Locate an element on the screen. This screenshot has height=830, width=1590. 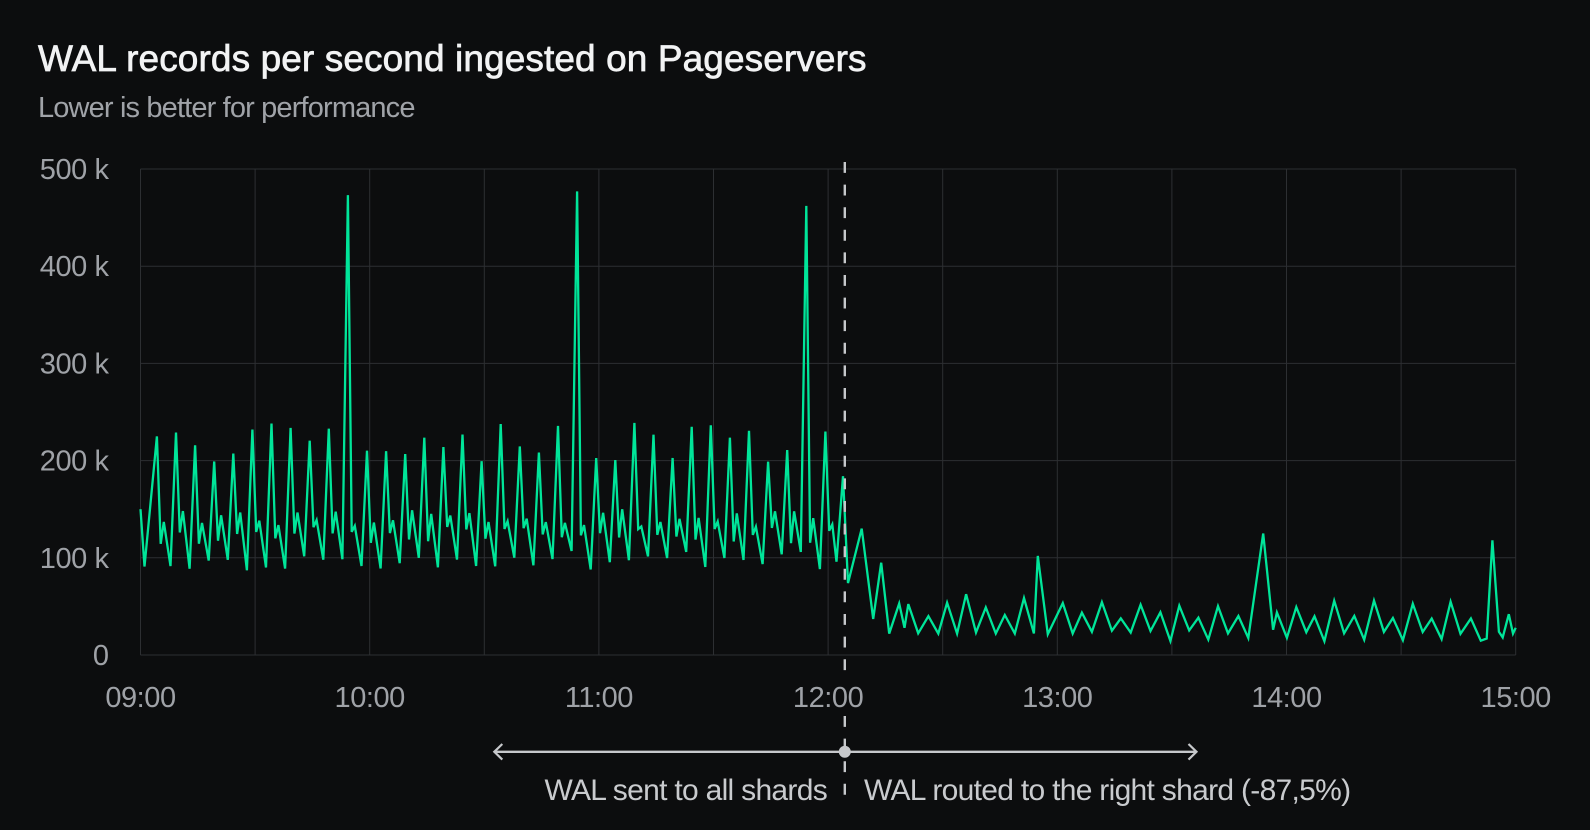
svg-text: 10:00 is located at coordinates (370, 698).